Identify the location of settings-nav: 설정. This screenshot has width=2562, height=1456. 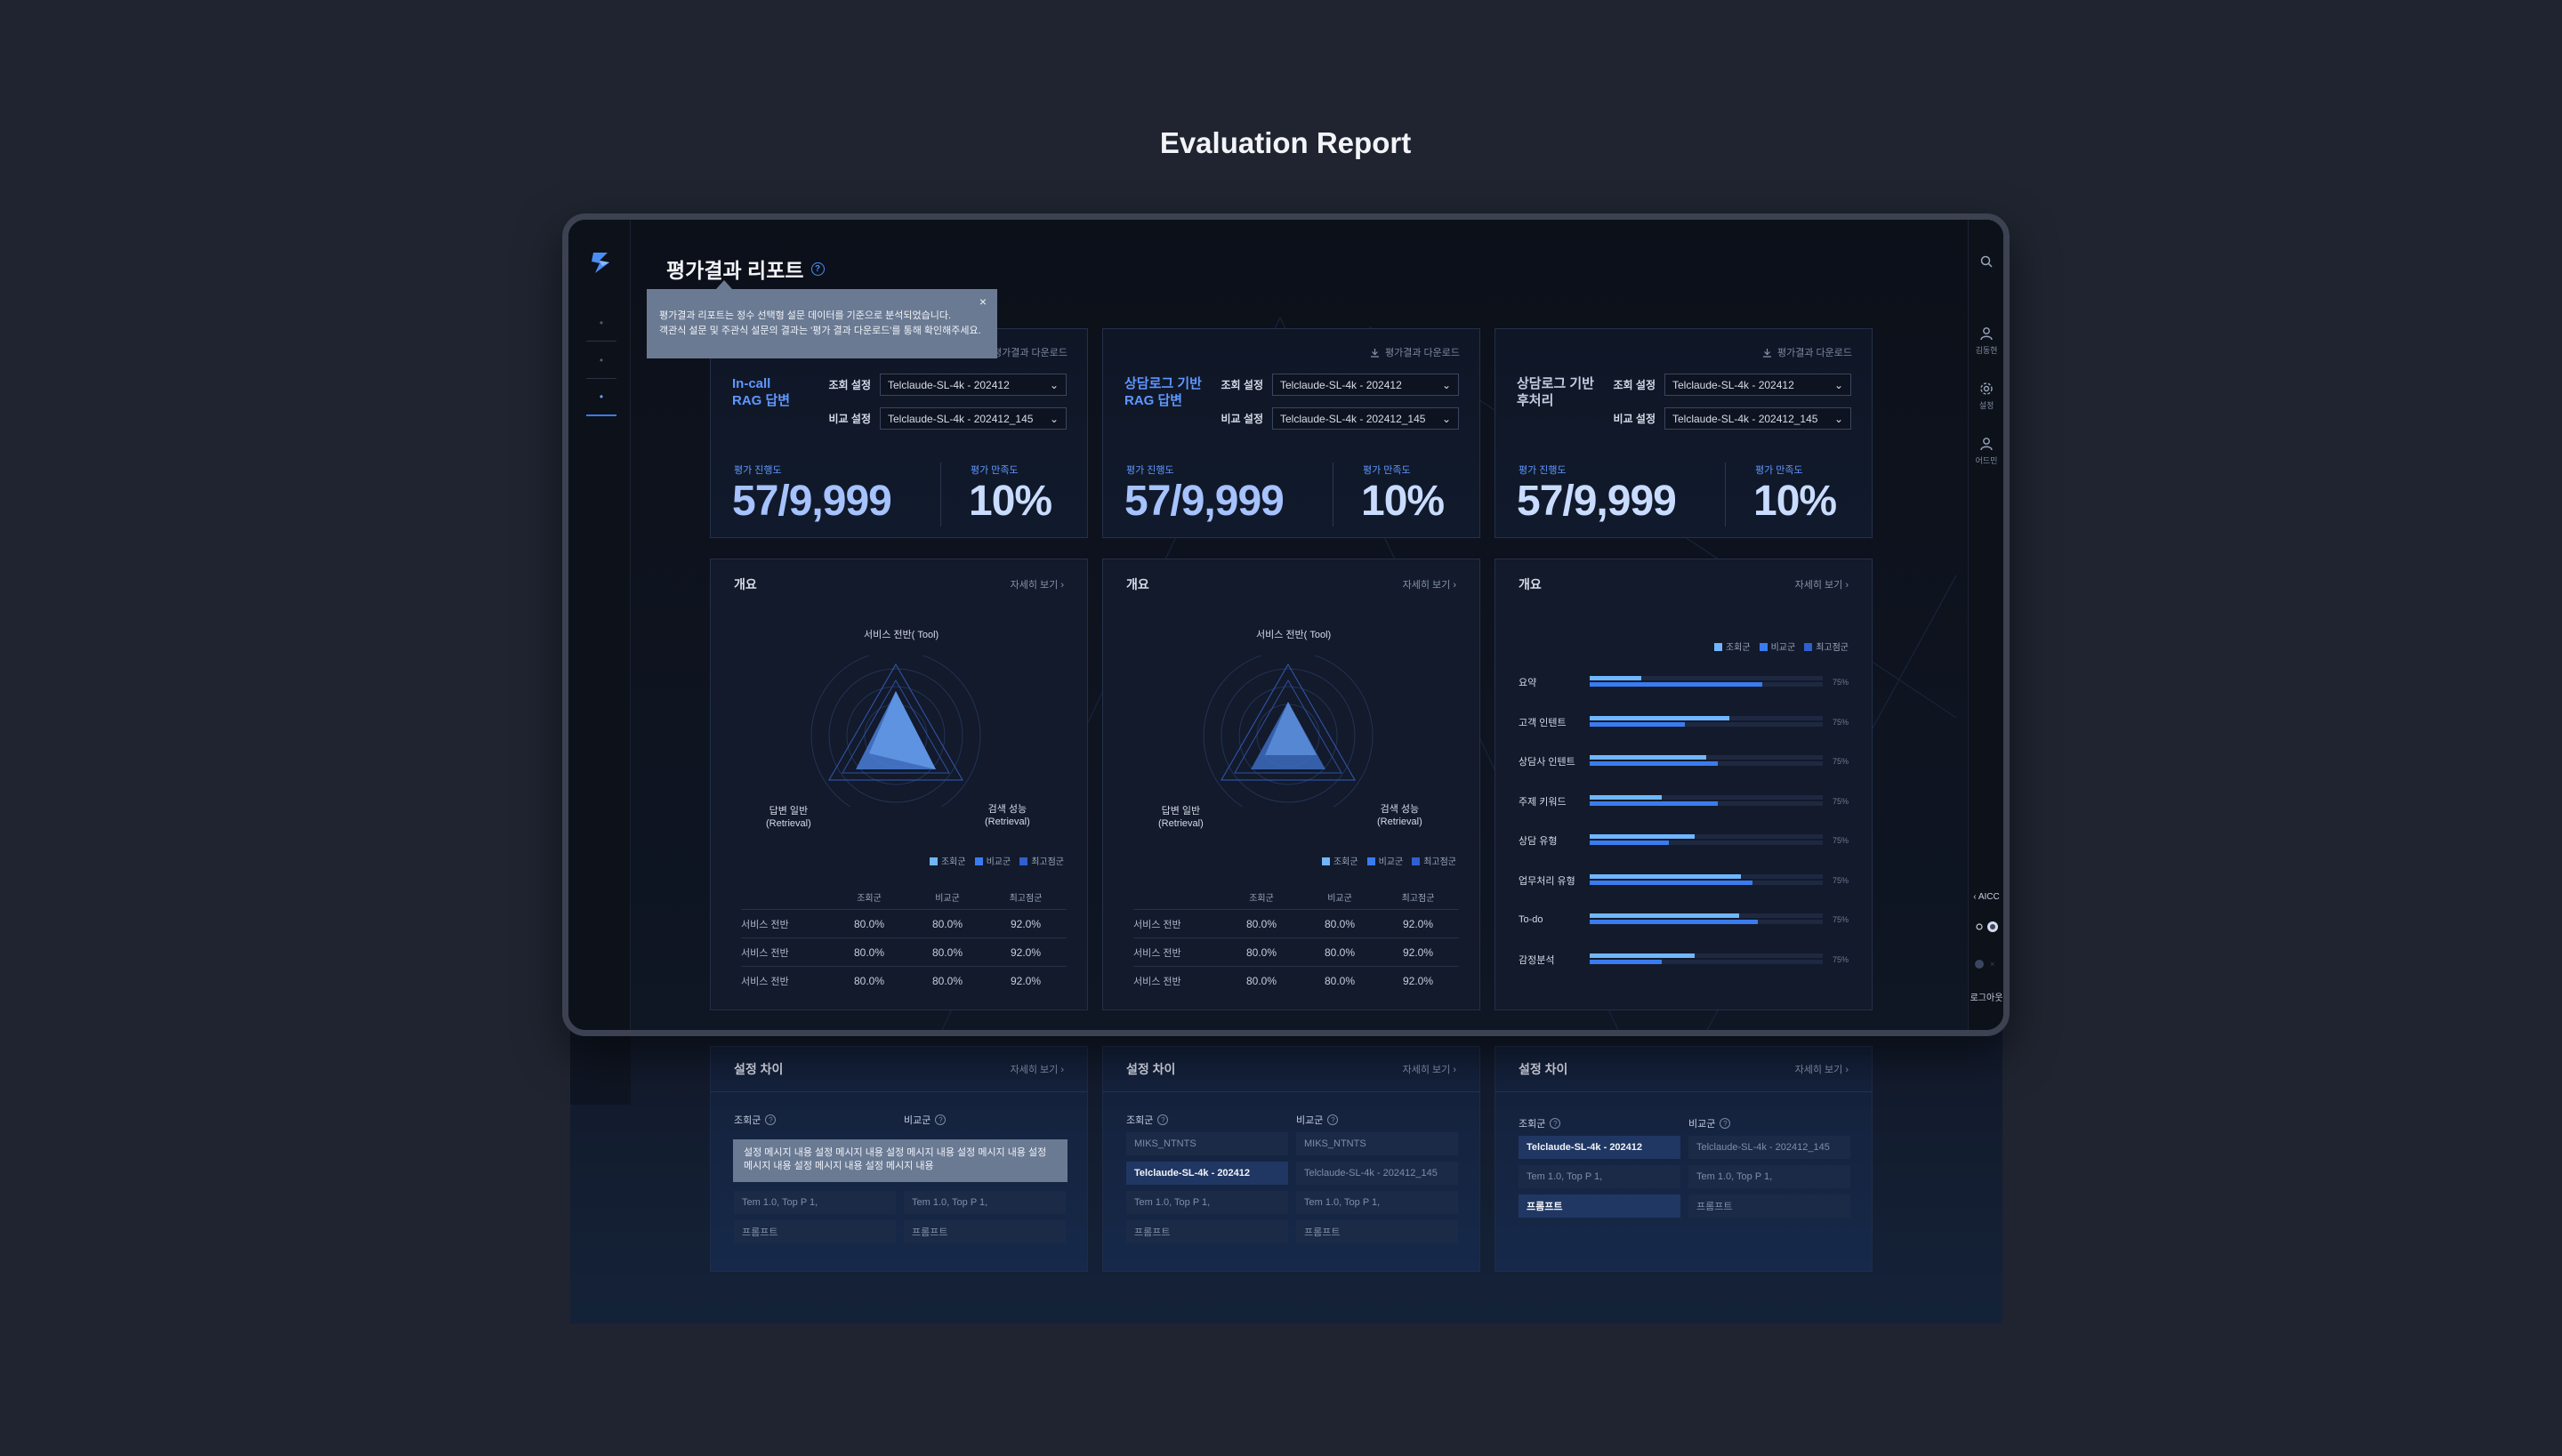
(1986, 396).